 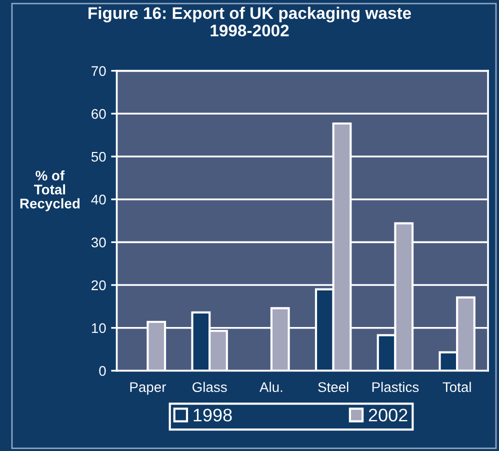 What do you see at coordinates (50, 191) in the screenshot?
I see `y-axis-title: % of Total Recycled` at bounding box center [50, 191].